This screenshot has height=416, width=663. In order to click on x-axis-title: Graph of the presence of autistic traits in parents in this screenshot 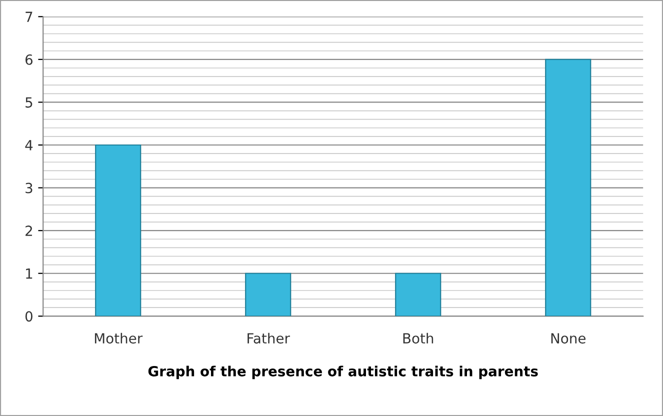, I will do `click(343, 373)`.